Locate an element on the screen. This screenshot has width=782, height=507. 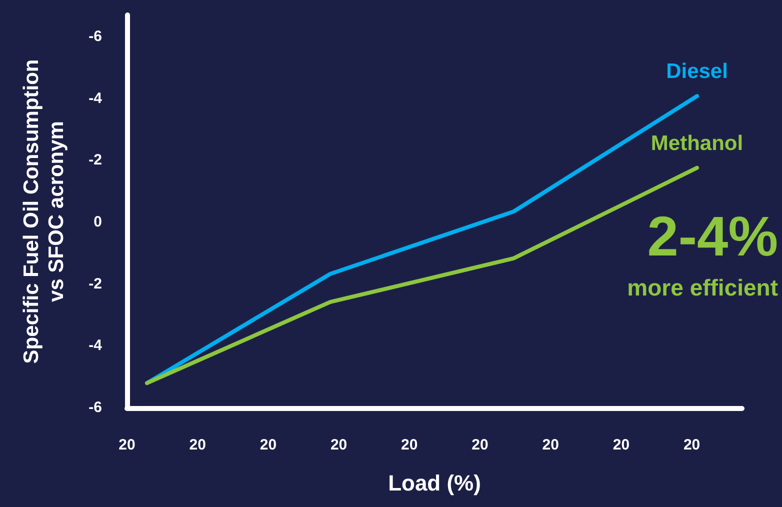
y-axis-title: Specific Fuel Oil Consumption vs SFOC acronym is located at coordinates (44, 211).